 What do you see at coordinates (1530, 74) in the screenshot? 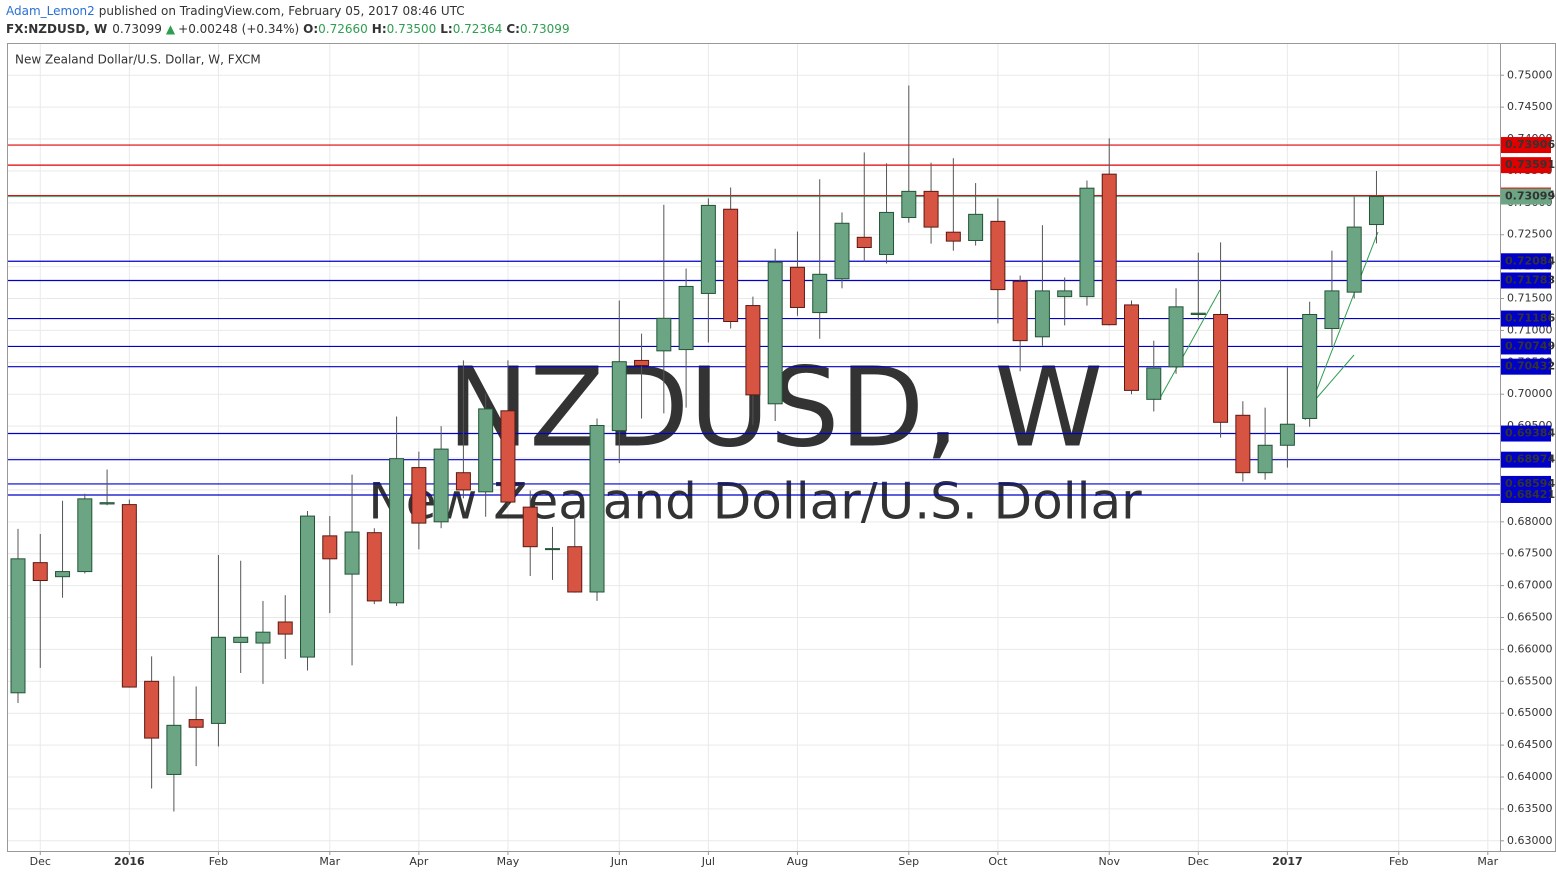
I see `y-tick-label: 0.75000` at bounding box center [1530, 74].